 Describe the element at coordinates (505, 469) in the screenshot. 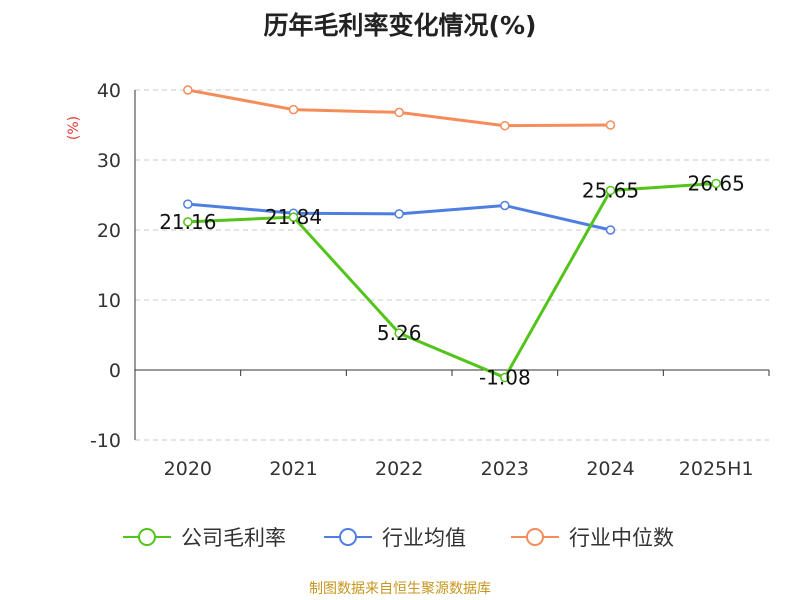

I see `x-tick-label: 2023` at that location.